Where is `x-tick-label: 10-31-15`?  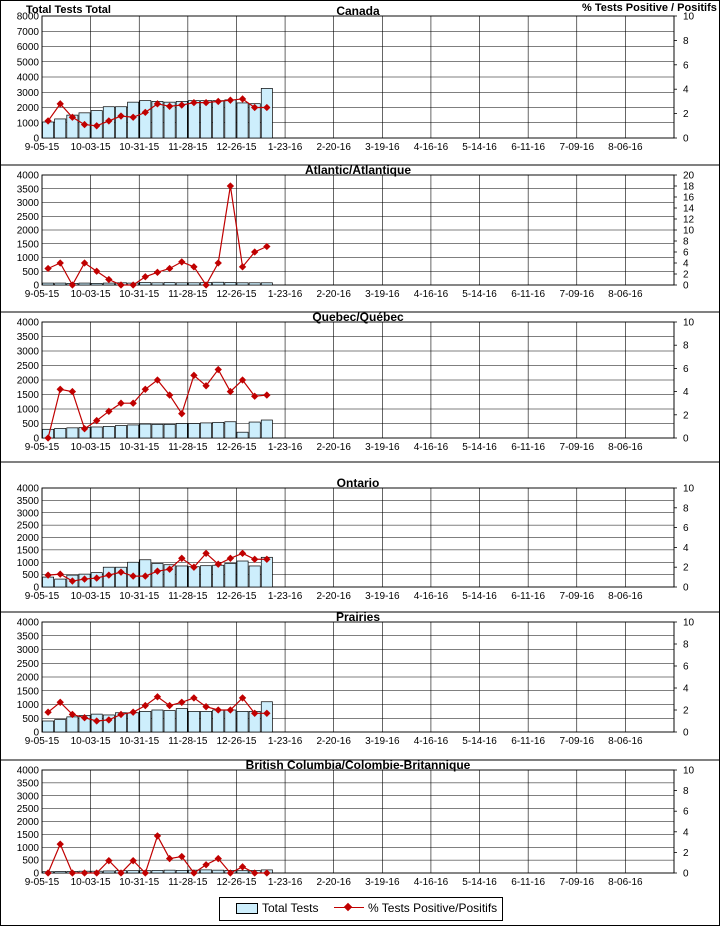 x-tick-label: 10-31-15 is located at coordinates (139, 741).